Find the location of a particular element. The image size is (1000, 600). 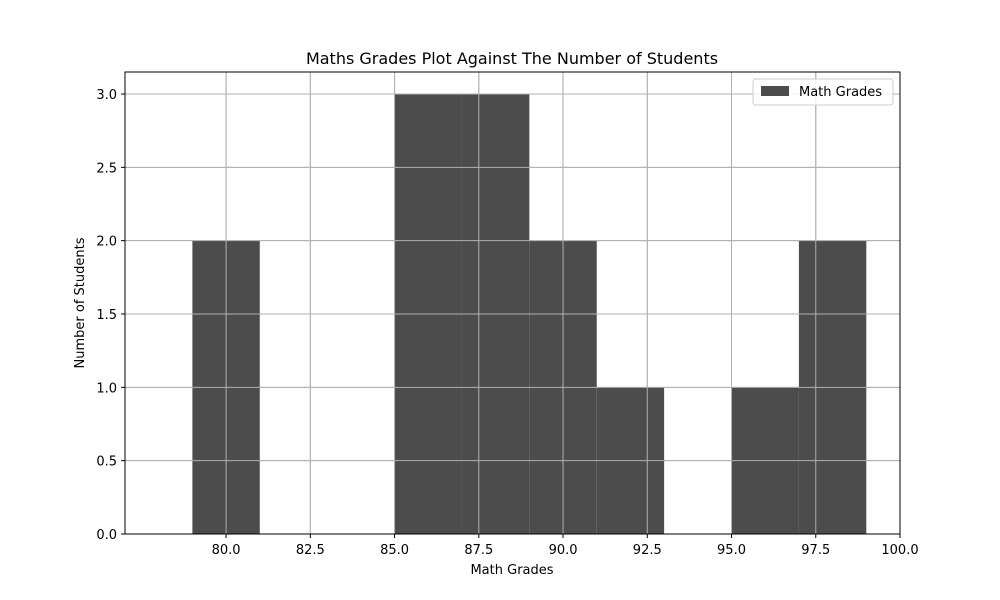

legend-box is located at coordinates (823, 92).